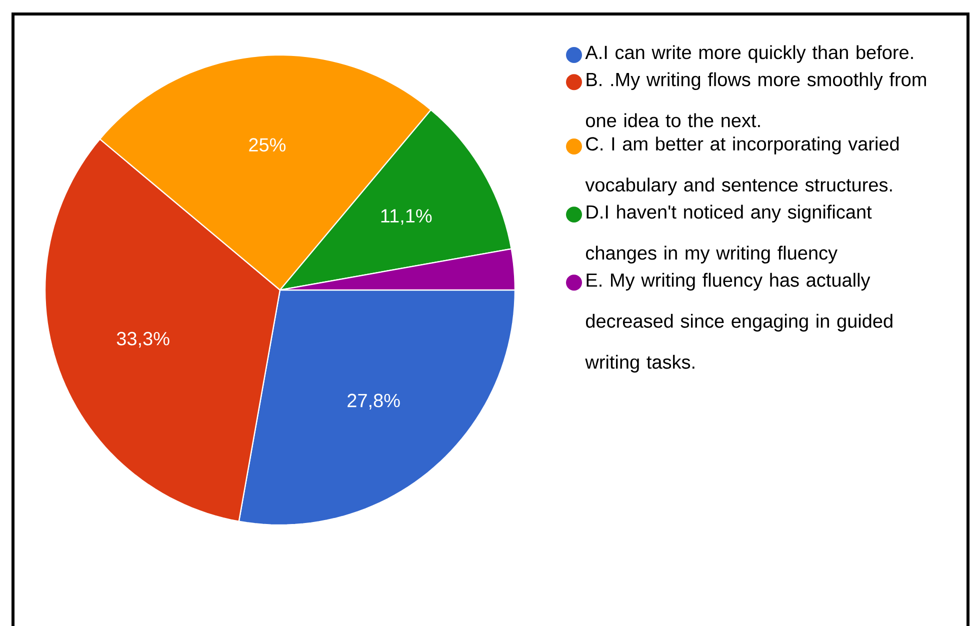 The image size is (974, 626). Describe the element at coordinates (742, 166) in the screenshot. I see `category-label: C. I am better at incorporating varied vocabulary and sentence structures.` at that location.